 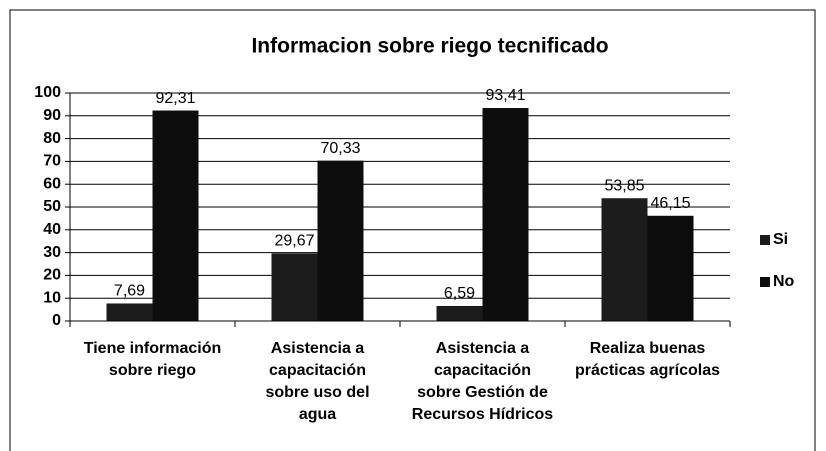 I want to click on legend-label: No, so click(x=784, y=281).